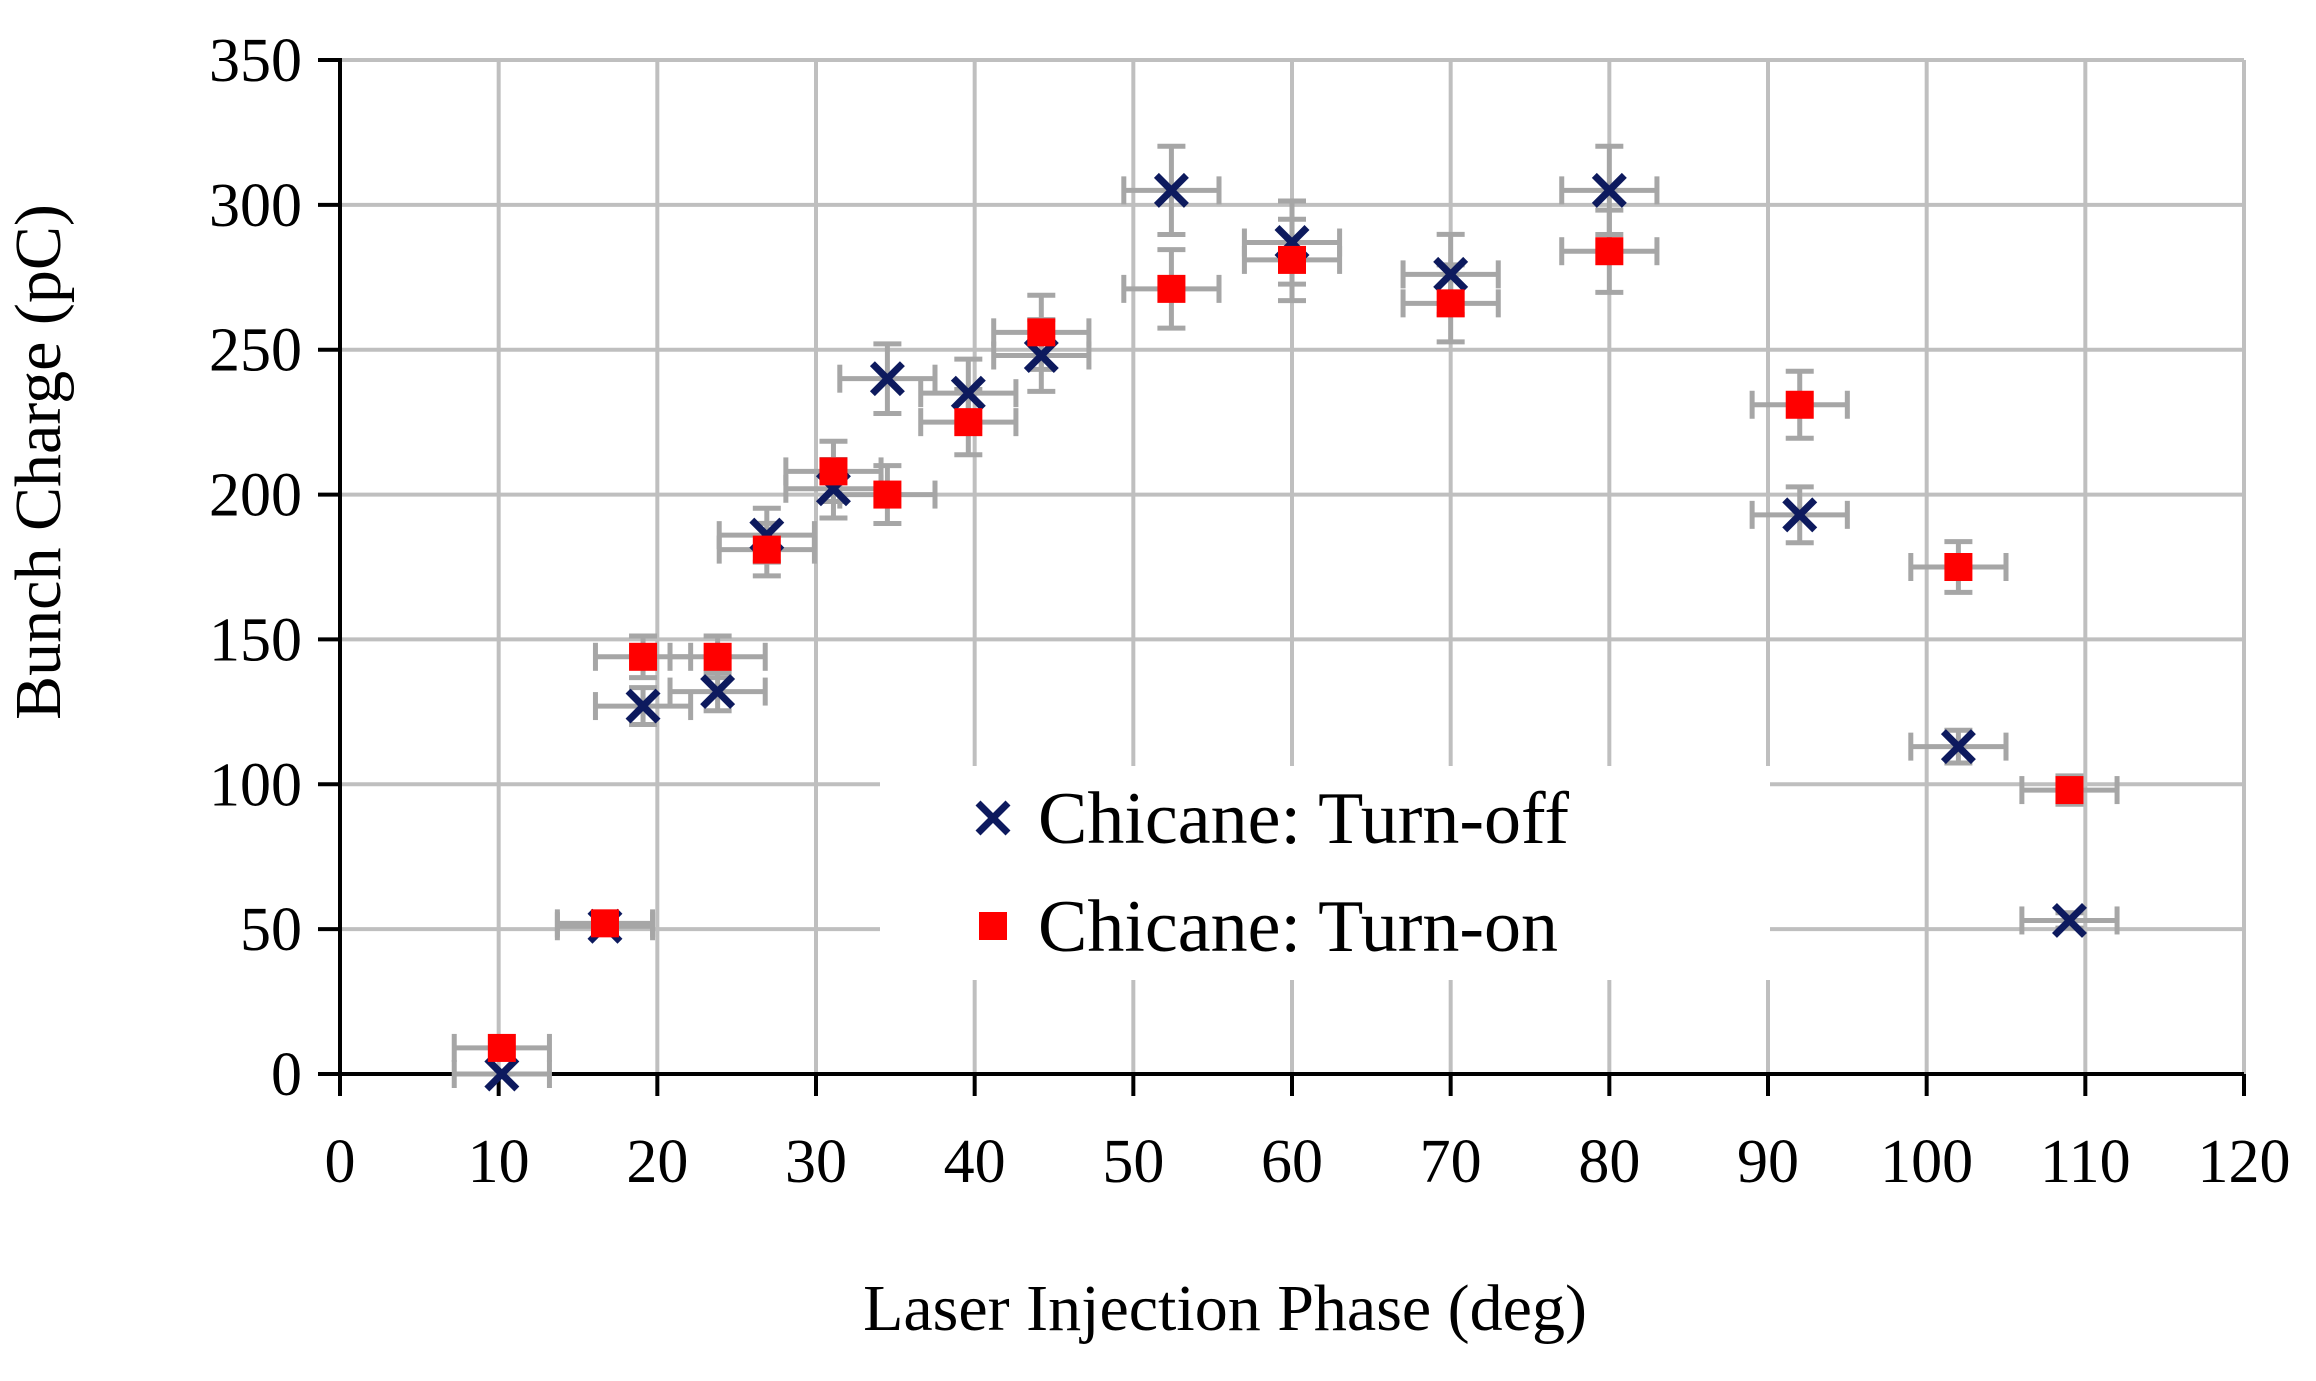  I want to click on x-tick-label-10: 10, so click(499, 1162).